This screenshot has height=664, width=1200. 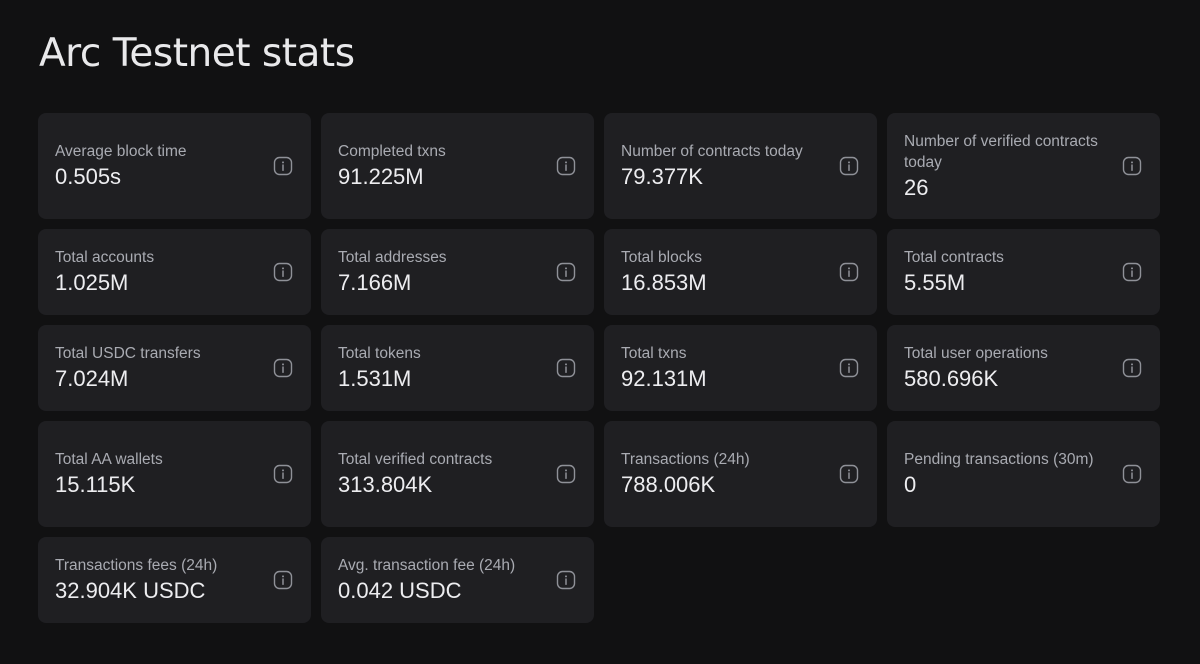 I want to click on stat-card: Pending transactions (30m) 0, so click(x=1023, y=474).